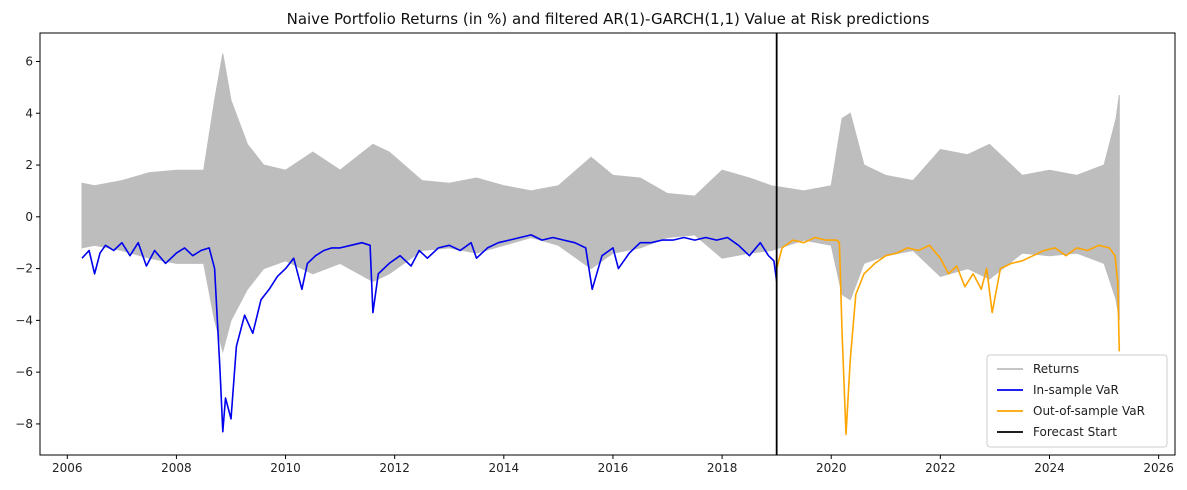 The image size is (1187, 490). I want to click on x-tick-label: 2012, so click(394, 468).